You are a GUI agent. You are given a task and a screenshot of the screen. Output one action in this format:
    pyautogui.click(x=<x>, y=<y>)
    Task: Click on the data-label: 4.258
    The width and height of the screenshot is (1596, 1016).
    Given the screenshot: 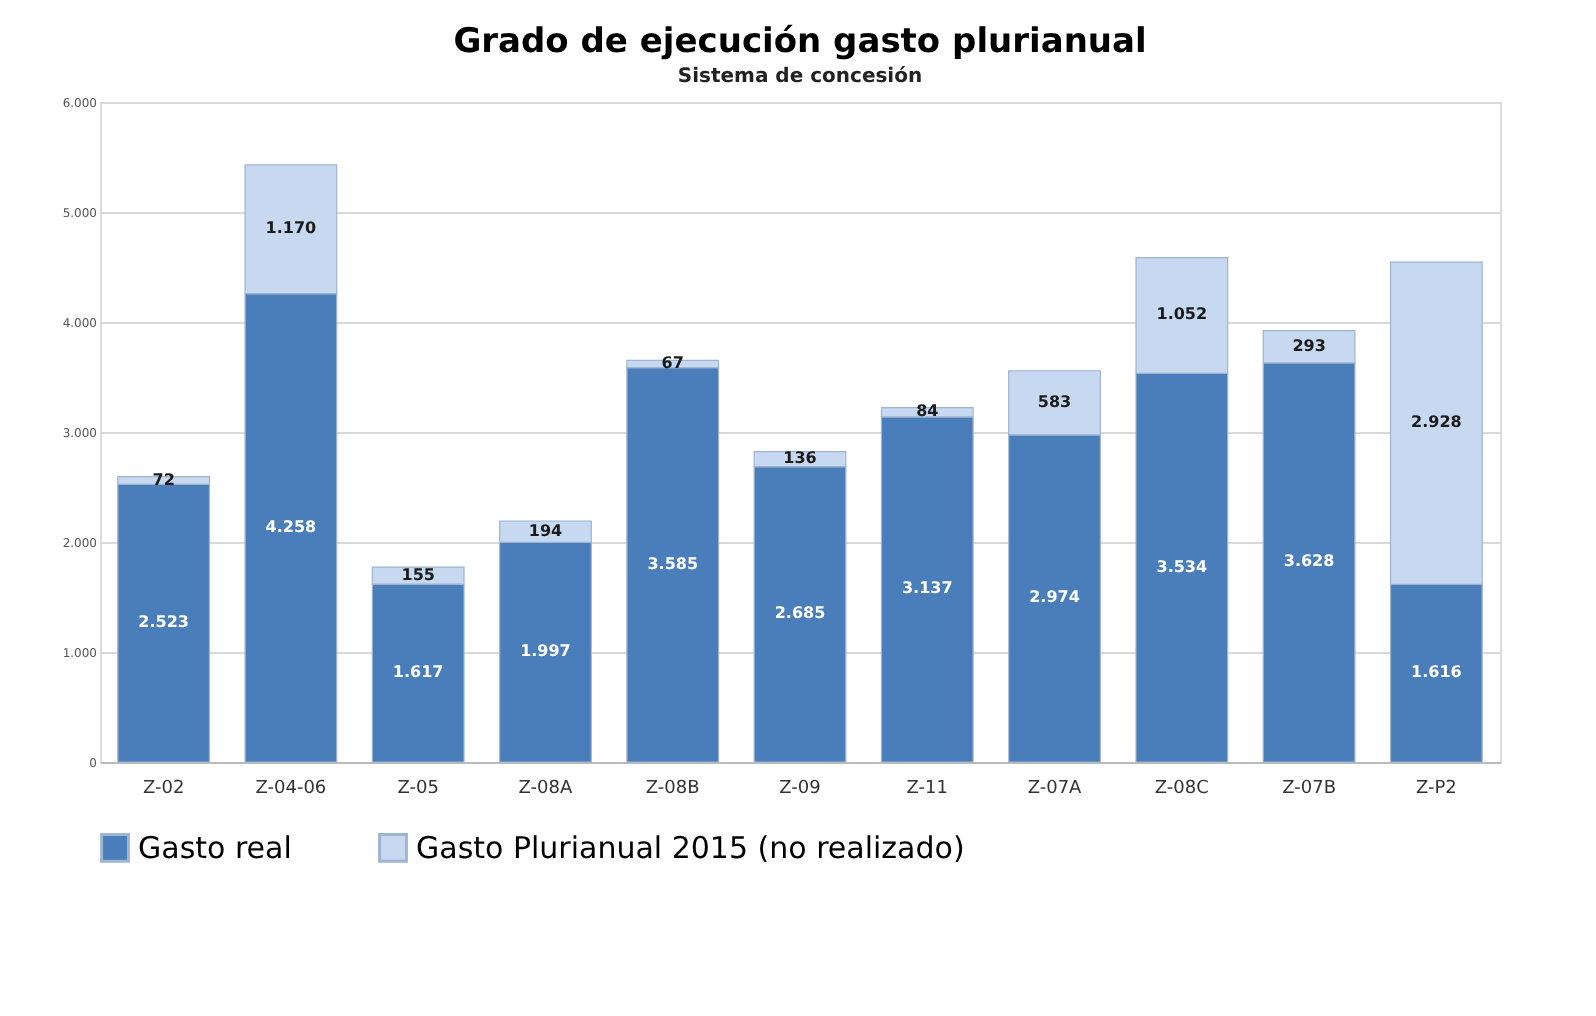 What is the action you would take?
    pyautogui.click(x=291, y=526)
    